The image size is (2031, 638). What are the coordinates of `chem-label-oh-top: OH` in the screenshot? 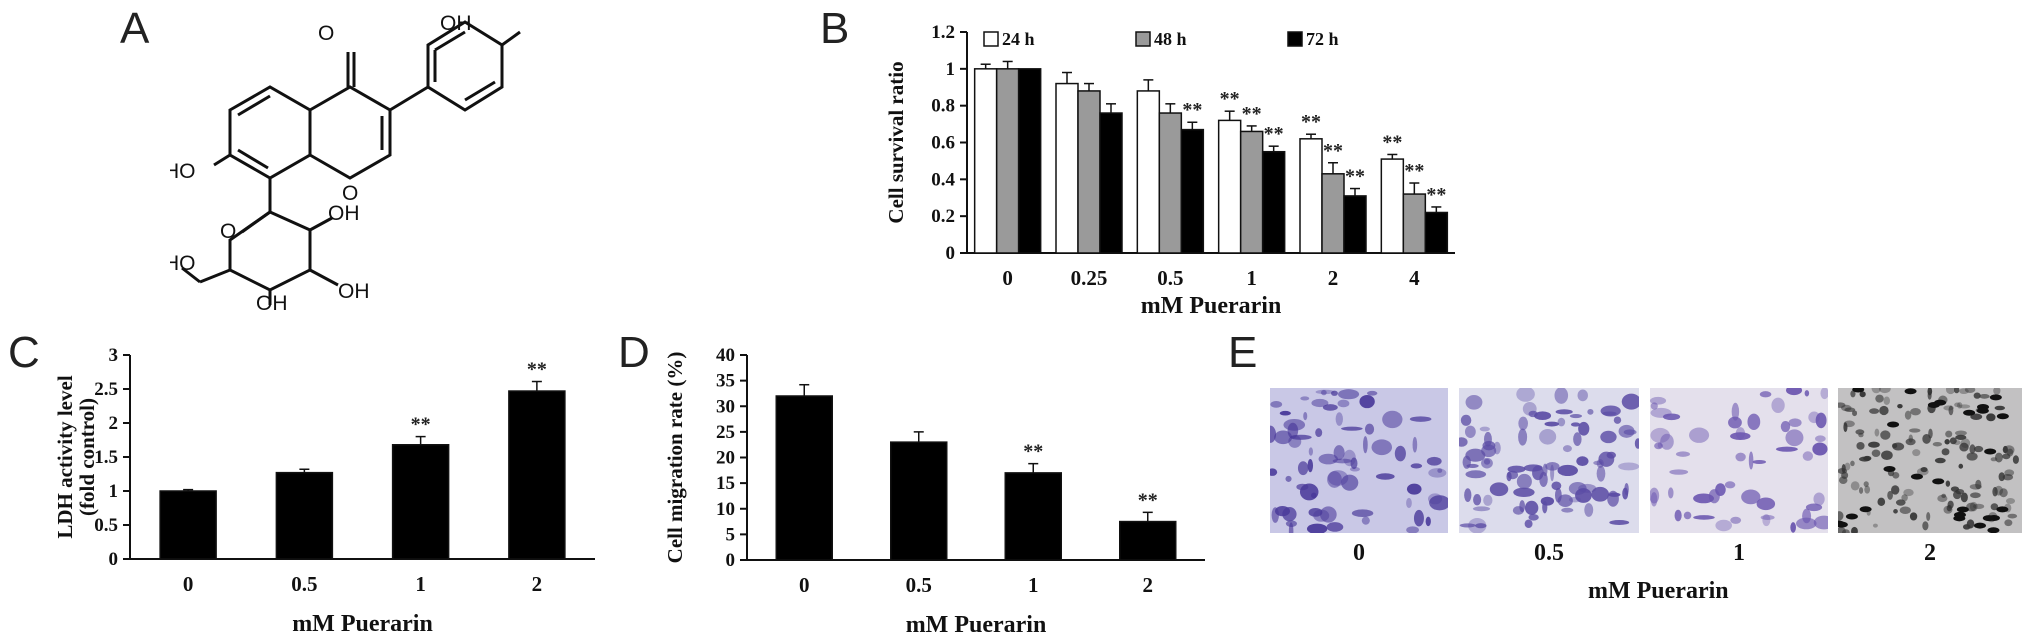 It's located at (456, 23).